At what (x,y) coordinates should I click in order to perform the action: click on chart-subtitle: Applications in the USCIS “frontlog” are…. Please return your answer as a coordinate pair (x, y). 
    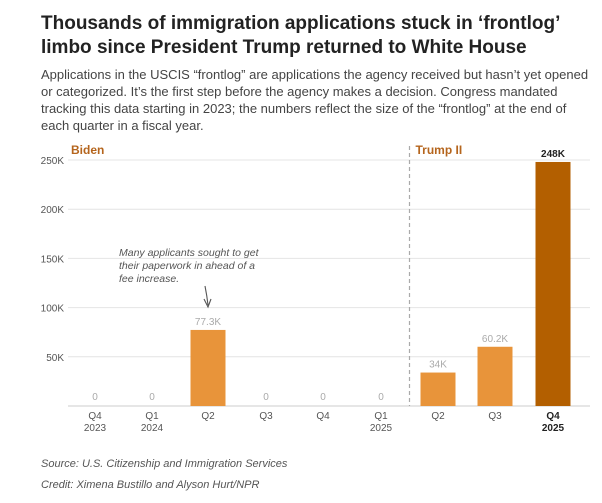
    Looking at the image, I should click on (315, 100).